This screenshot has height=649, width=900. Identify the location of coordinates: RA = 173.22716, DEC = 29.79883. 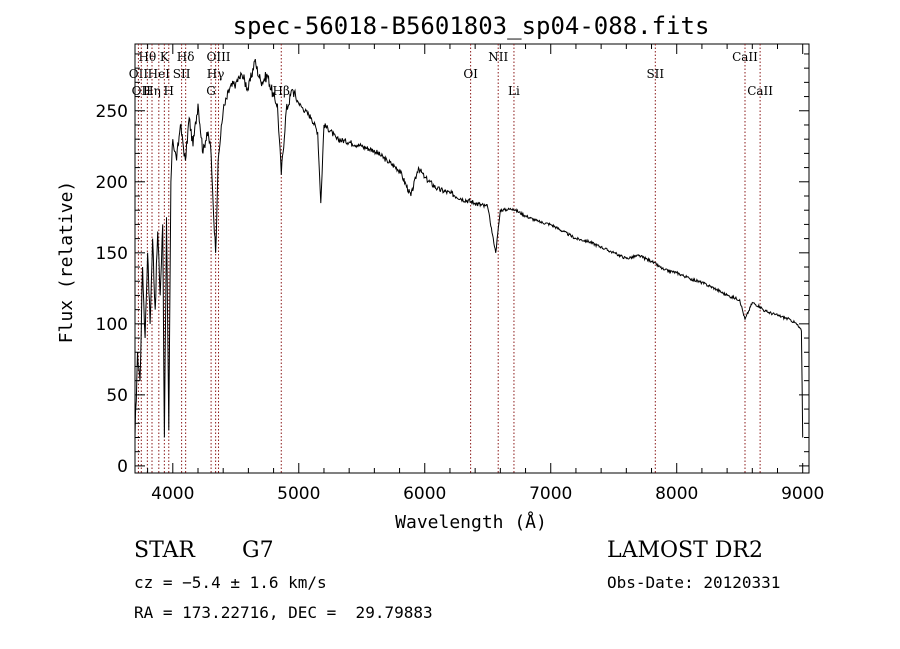
(283, 612).